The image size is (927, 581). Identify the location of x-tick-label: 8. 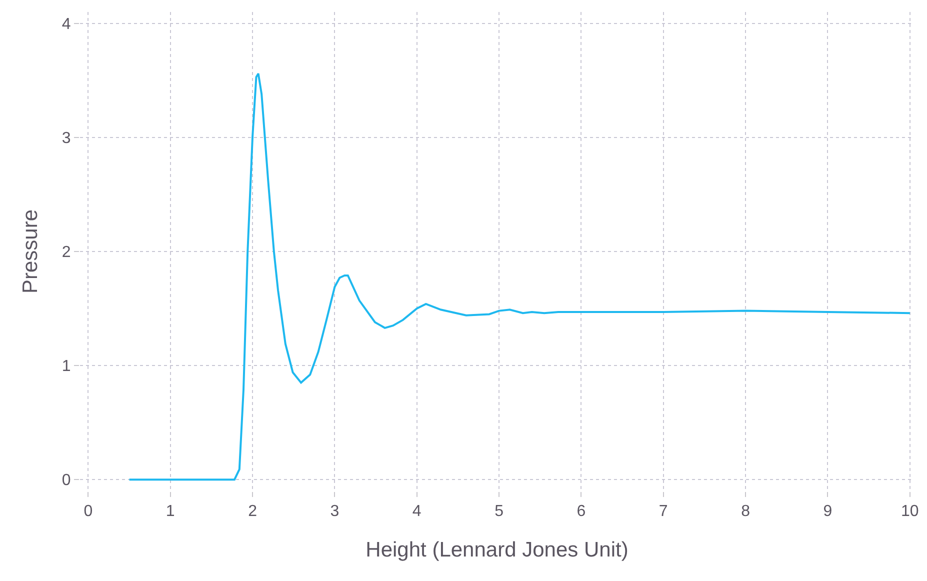
(745, 511).